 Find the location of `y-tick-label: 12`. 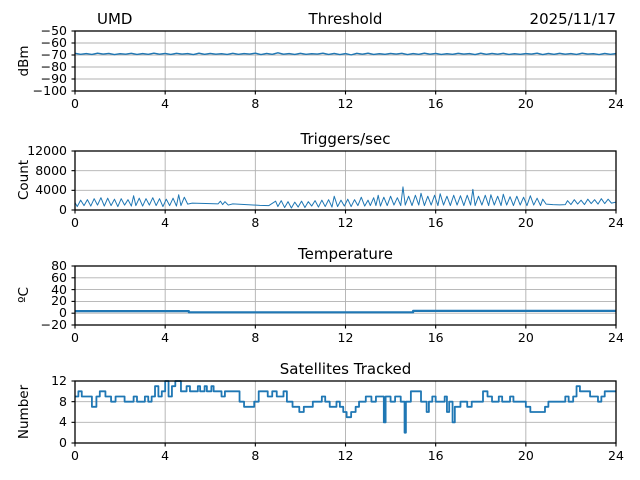

y-tick-label: 12 is located at coordinates (59, 380).